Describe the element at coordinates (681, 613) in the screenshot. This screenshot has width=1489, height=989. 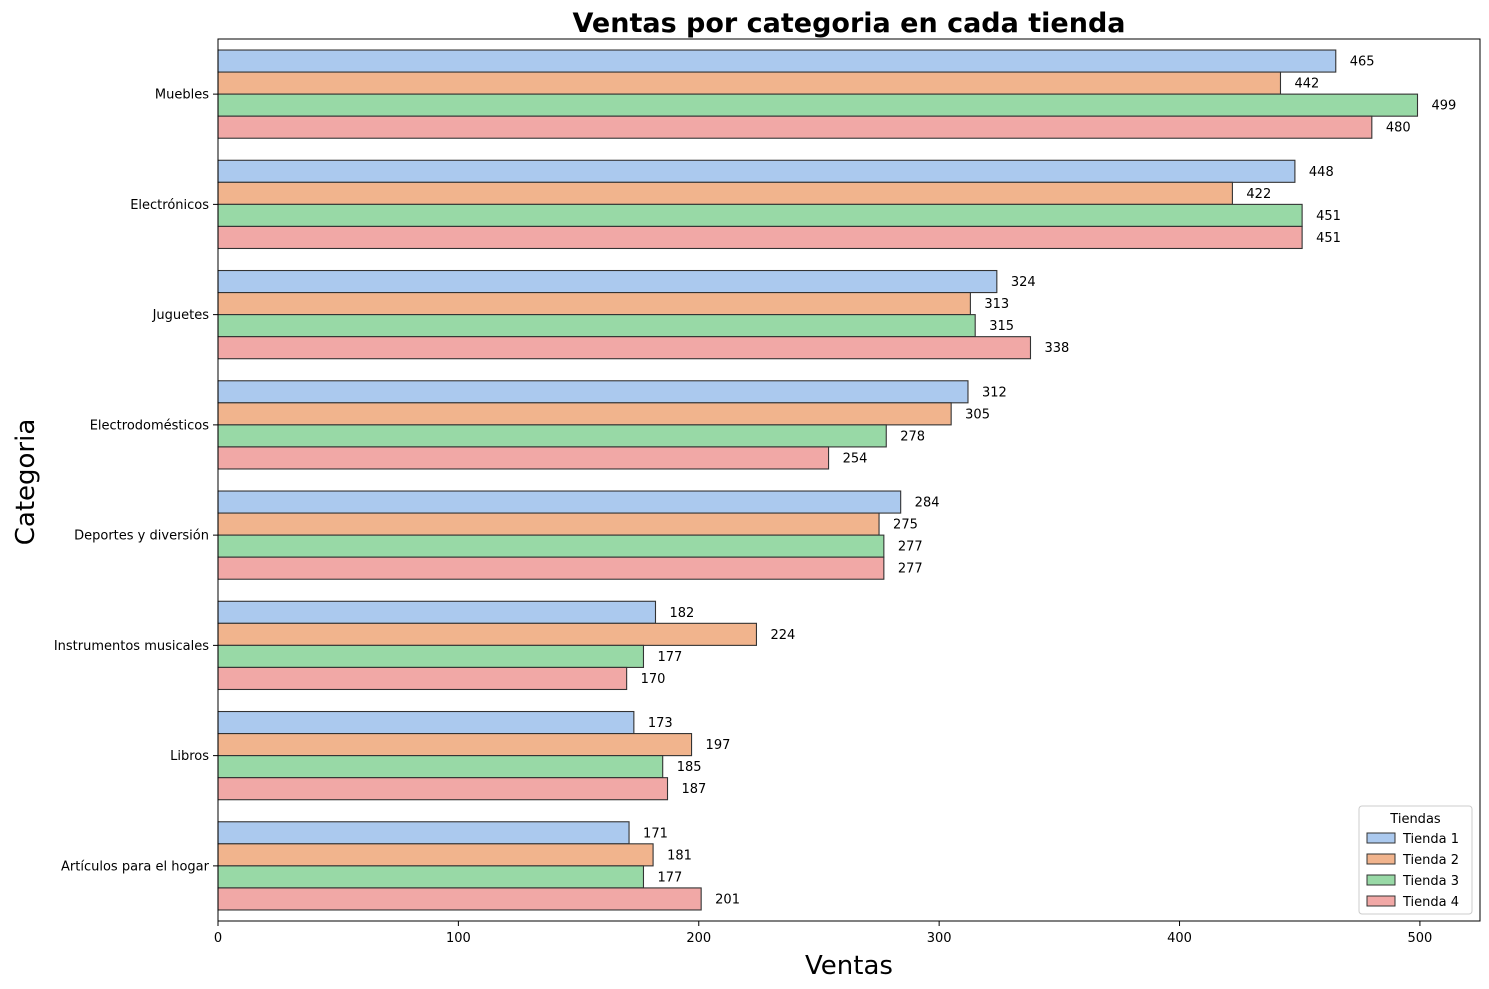
I see `bar-value-label: 182` at that location.